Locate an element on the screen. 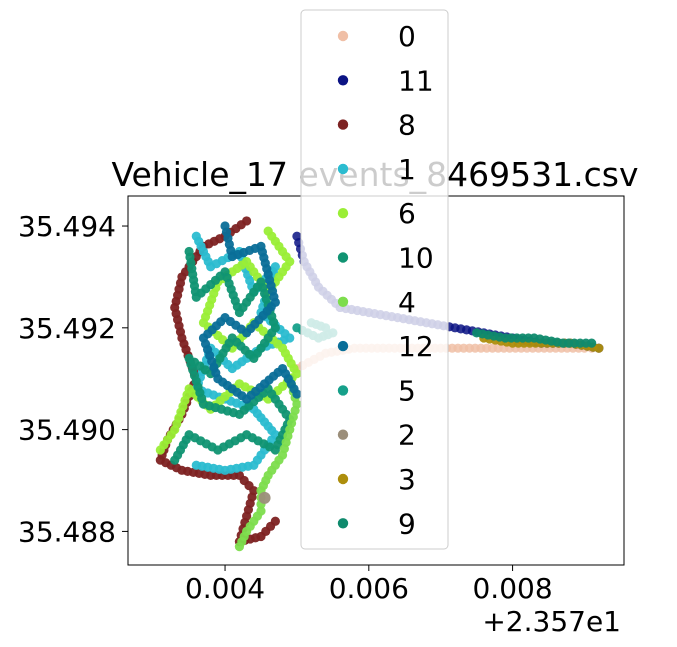 The height and width of the screenshot is (647, 677). legend-label-3: 3 is located at coordinates (407, 479).